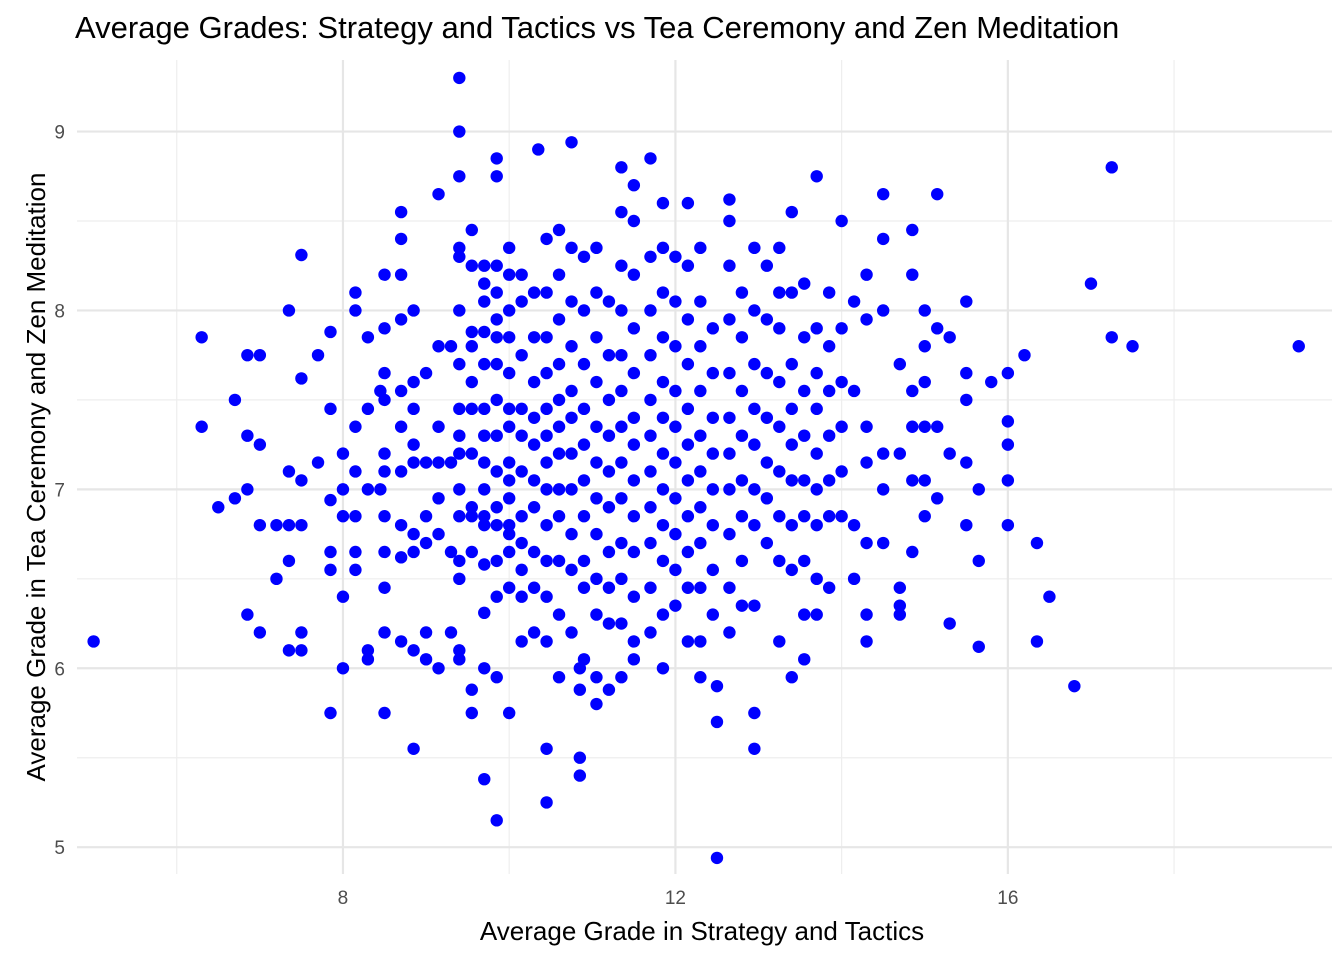 The width and height of the screenshot is (1344, 960). Describe the element at coordinates (702, 931) in the screenshot. I see `x-axis-title: Average Grade in Strategy and Tactics` at that location.